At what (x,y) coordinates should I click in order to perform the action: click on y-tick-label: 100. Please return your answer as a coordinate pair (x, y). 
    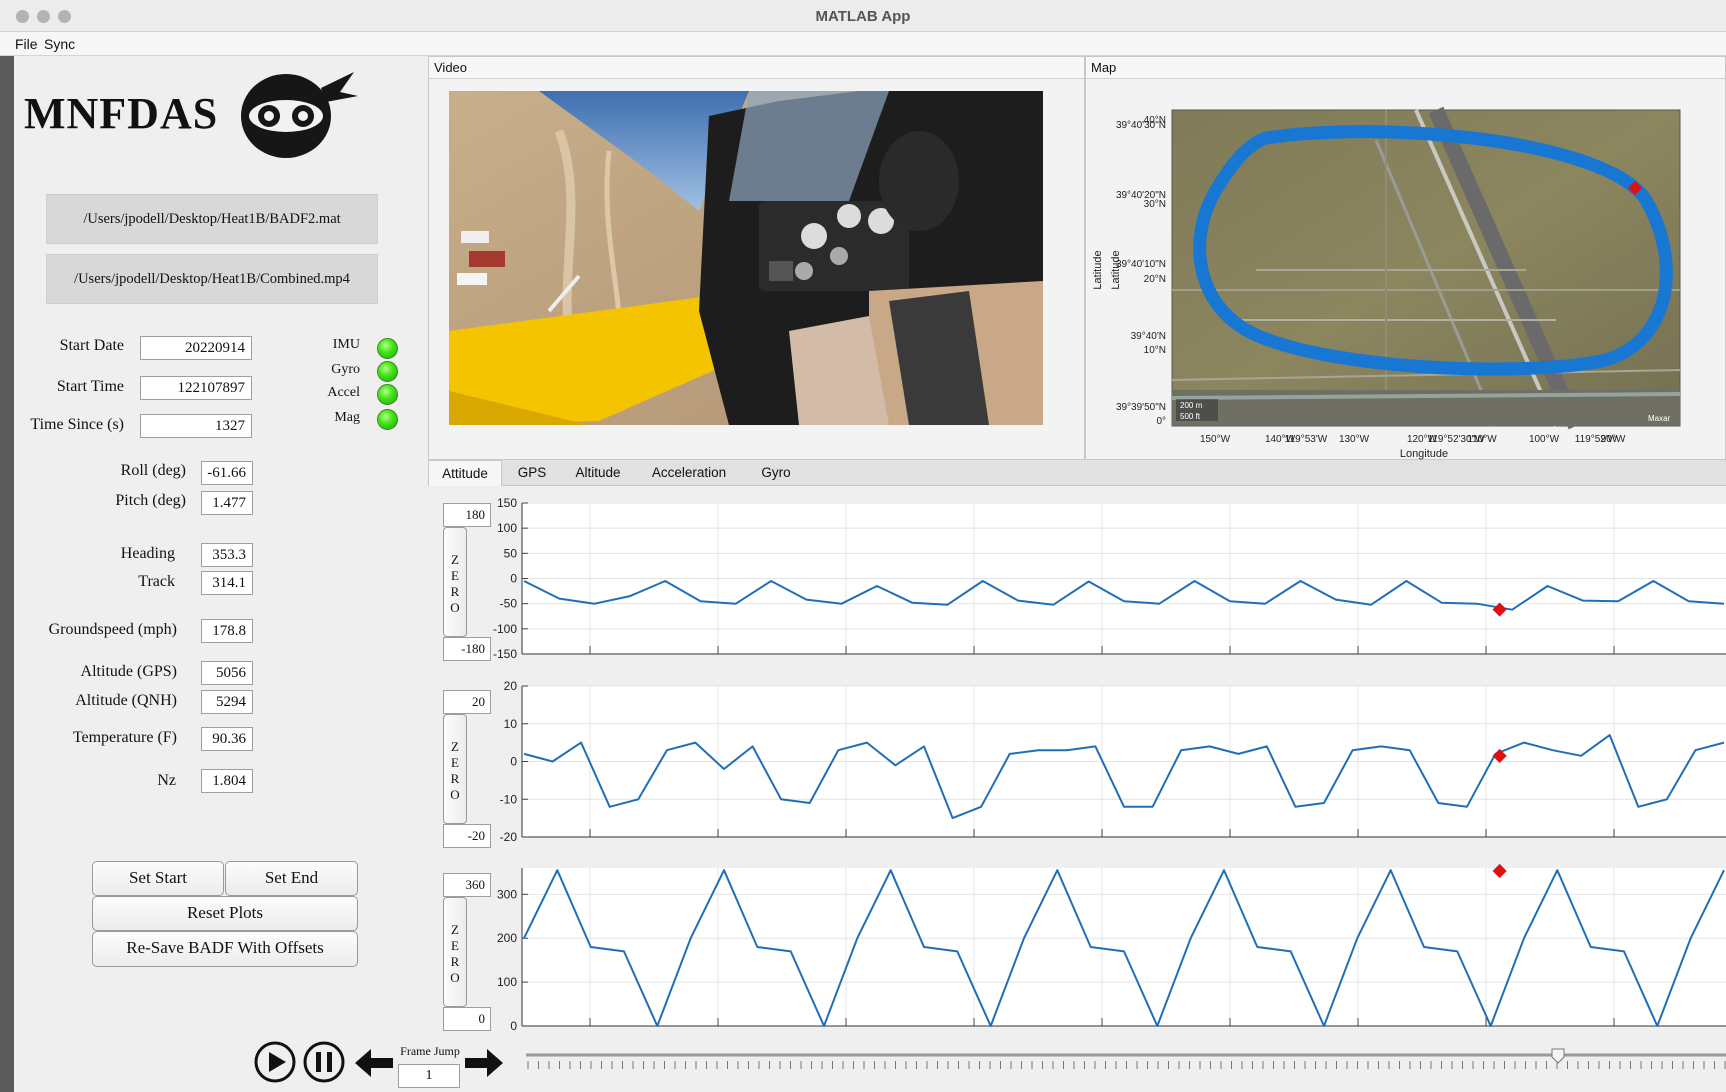
    Looking at the image, I should click on (507, 528).